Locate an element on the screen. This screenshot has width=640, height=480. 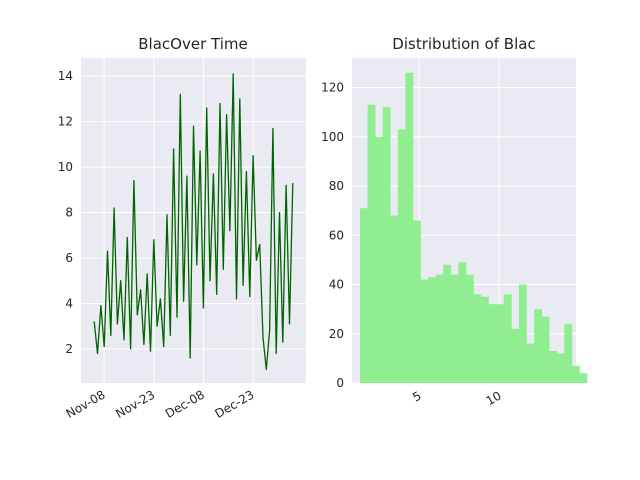
line-y-tick-label: 12 is located at coordinates (65, 122).